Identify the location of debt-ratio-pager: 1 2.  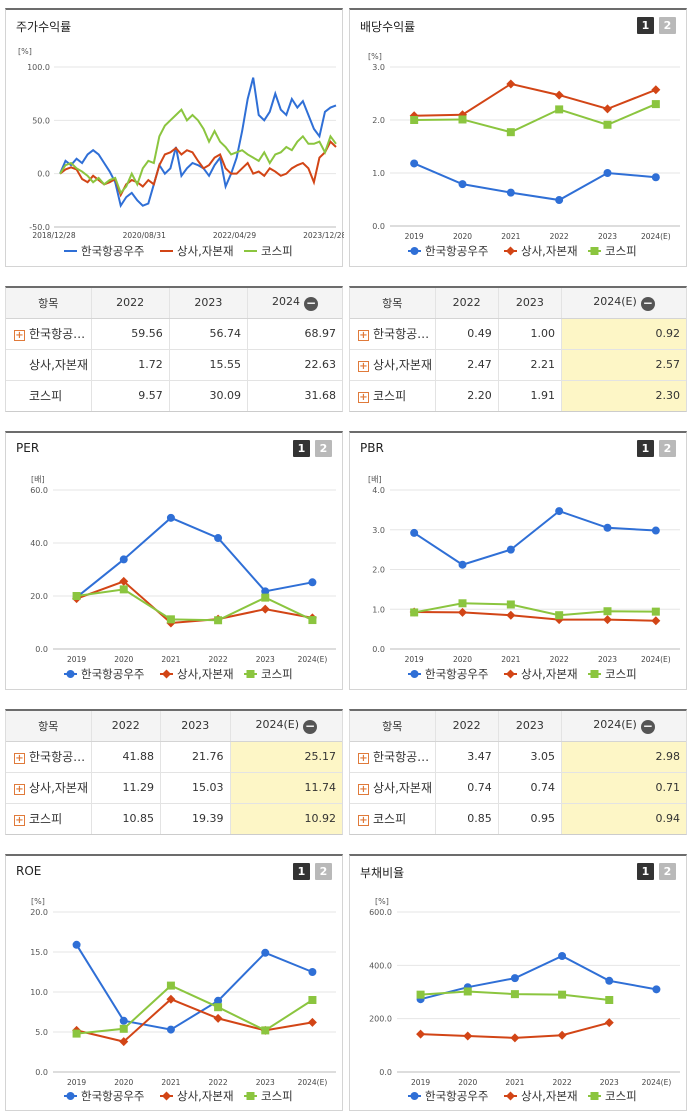
(656, 871).